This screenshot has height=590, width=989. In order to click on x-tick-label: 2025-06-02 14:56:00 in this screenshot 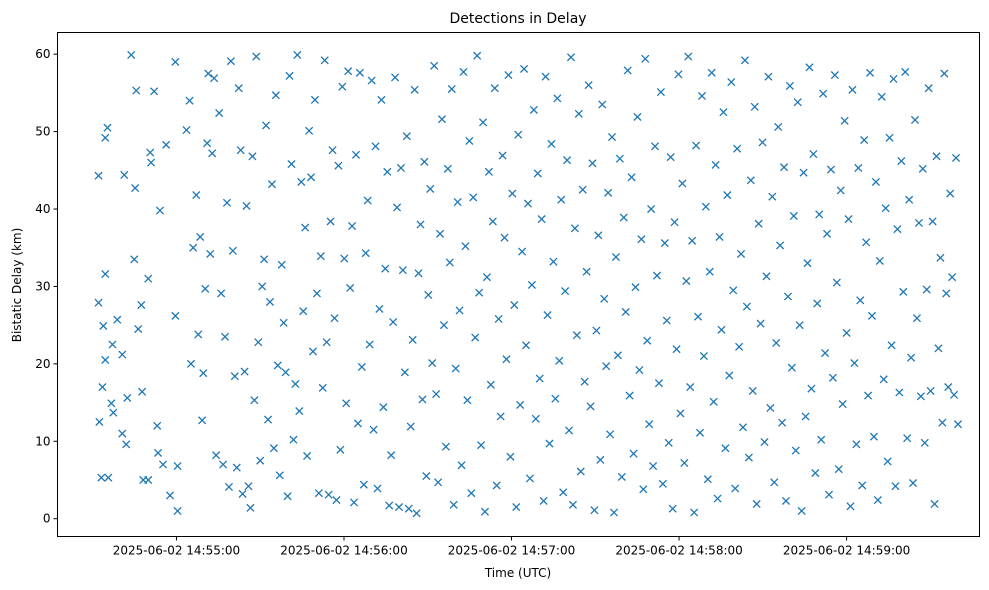, I will do `click(343, 551)`.